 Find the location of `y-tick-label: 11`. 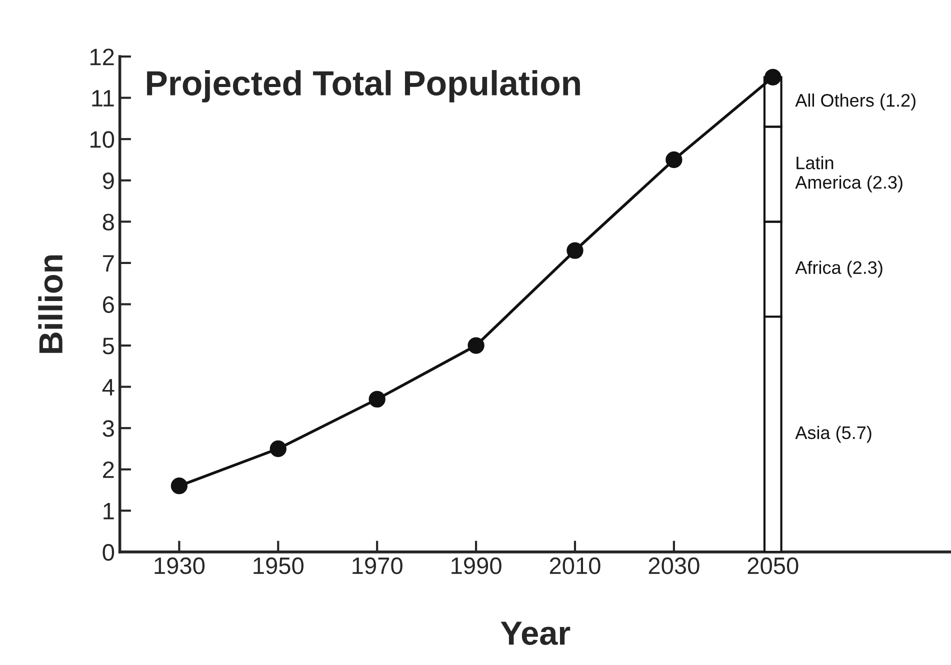

y-tick-label: 11 is located at coordinates (103, 98).